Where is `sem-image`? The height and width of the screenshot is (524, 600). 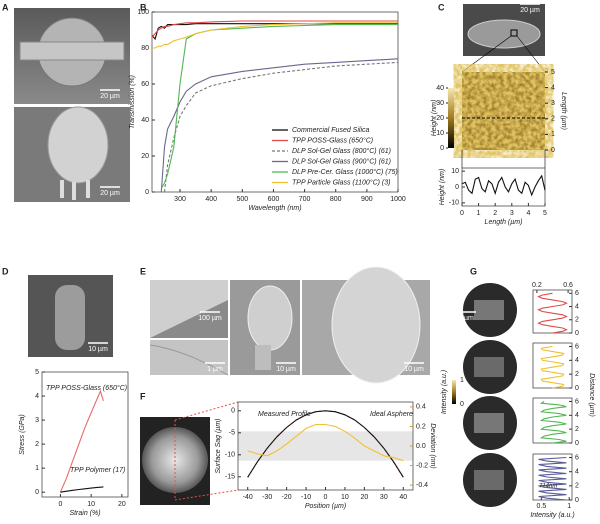 sem-image is located at coordinates (189, 357).